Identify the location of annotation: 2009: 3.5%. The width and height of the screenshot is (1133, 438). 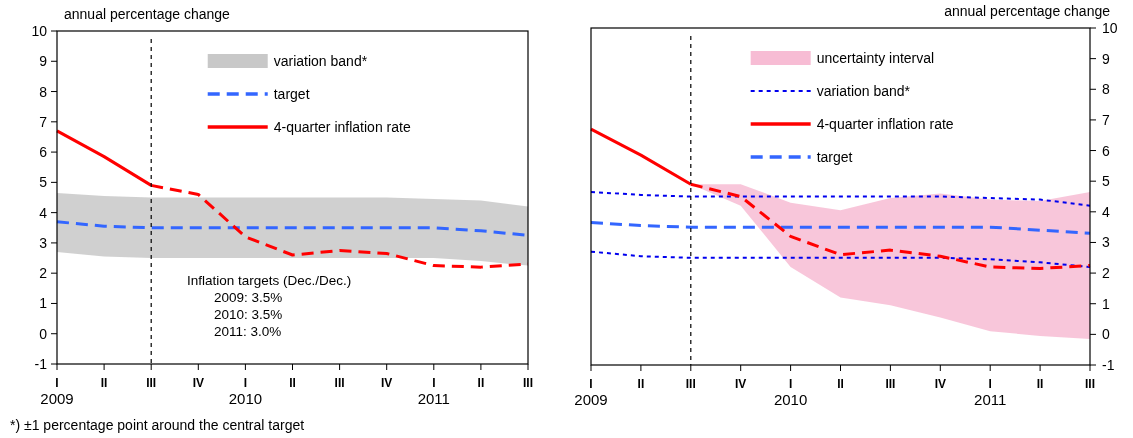
(248, 298).